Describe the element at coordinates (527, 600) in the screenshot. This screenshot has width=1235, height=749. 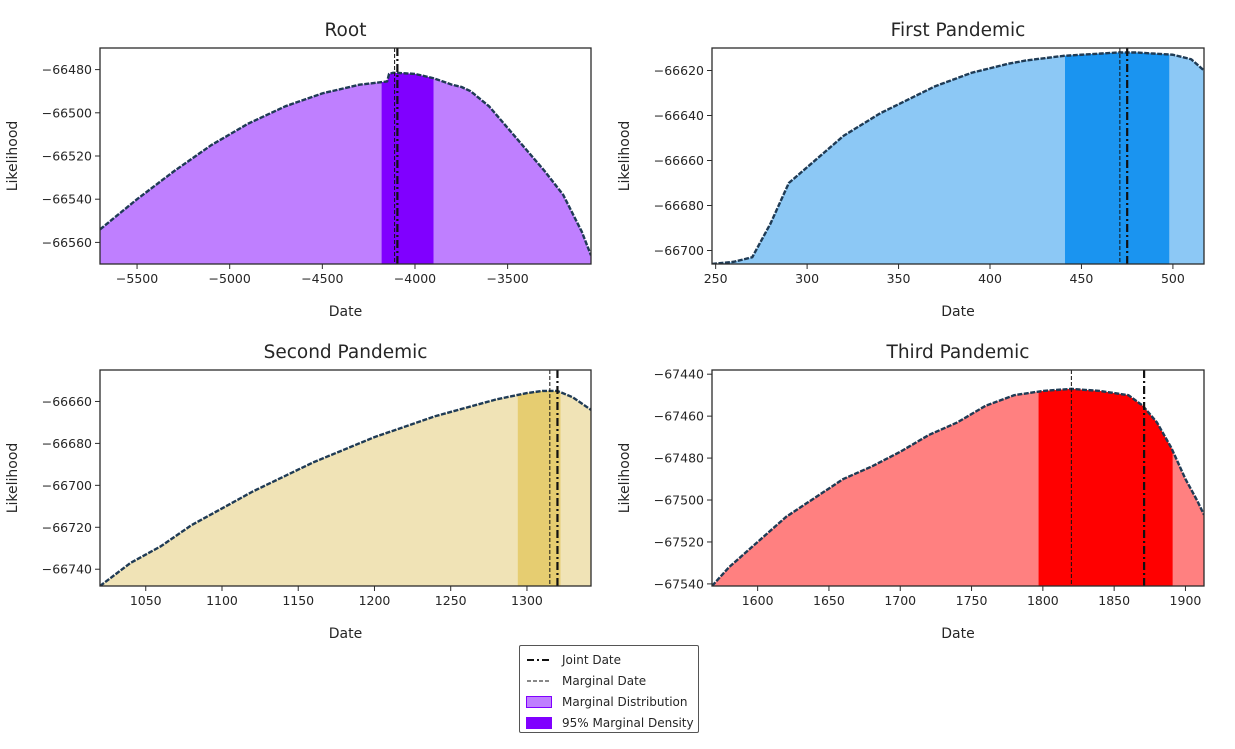
I see `x-tick-label: 1300` at that location.